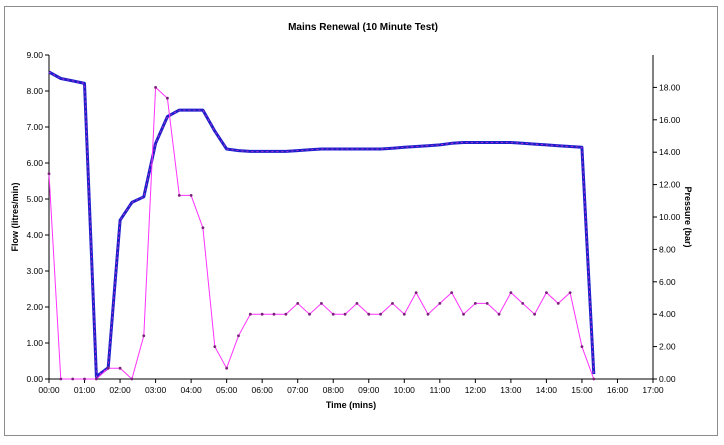  I want to click on y-right-tick-label: 18.00, so click(670, 87).